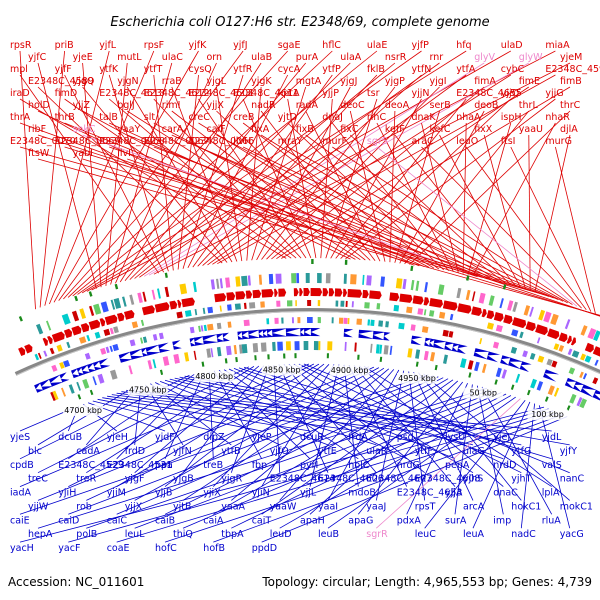  I want to click on gene-label-lysu: lysU, so click(455, 437).